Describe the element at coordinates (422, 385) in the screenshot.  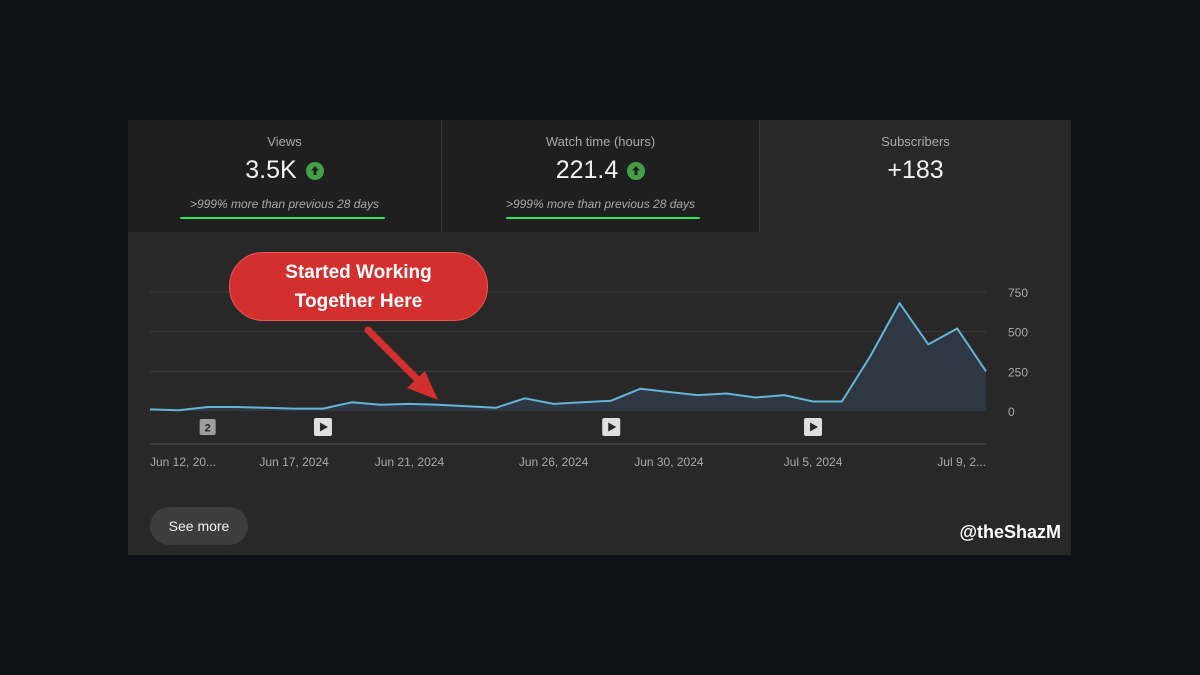
I see `annotation-arrow-head` at that location.